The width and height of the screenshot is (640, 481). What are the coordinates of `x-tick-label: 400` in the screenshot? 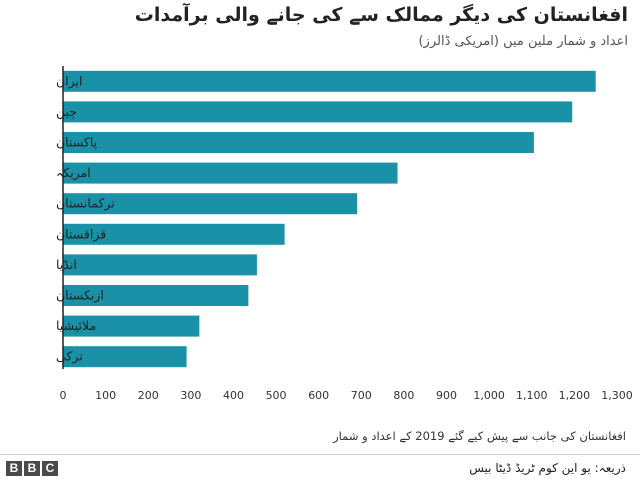 It's located at (233, 395).